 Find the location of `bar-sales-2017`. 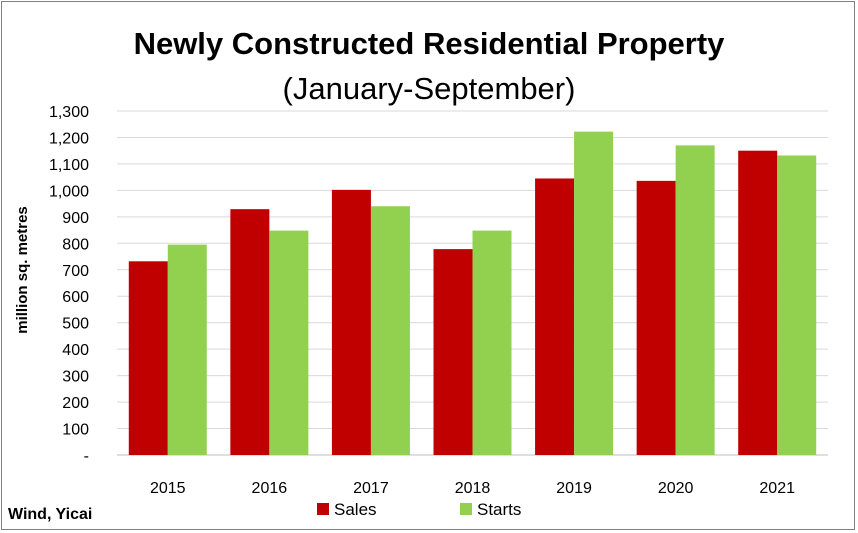

bar-sales-2017 is located at coordinates (351, 322).